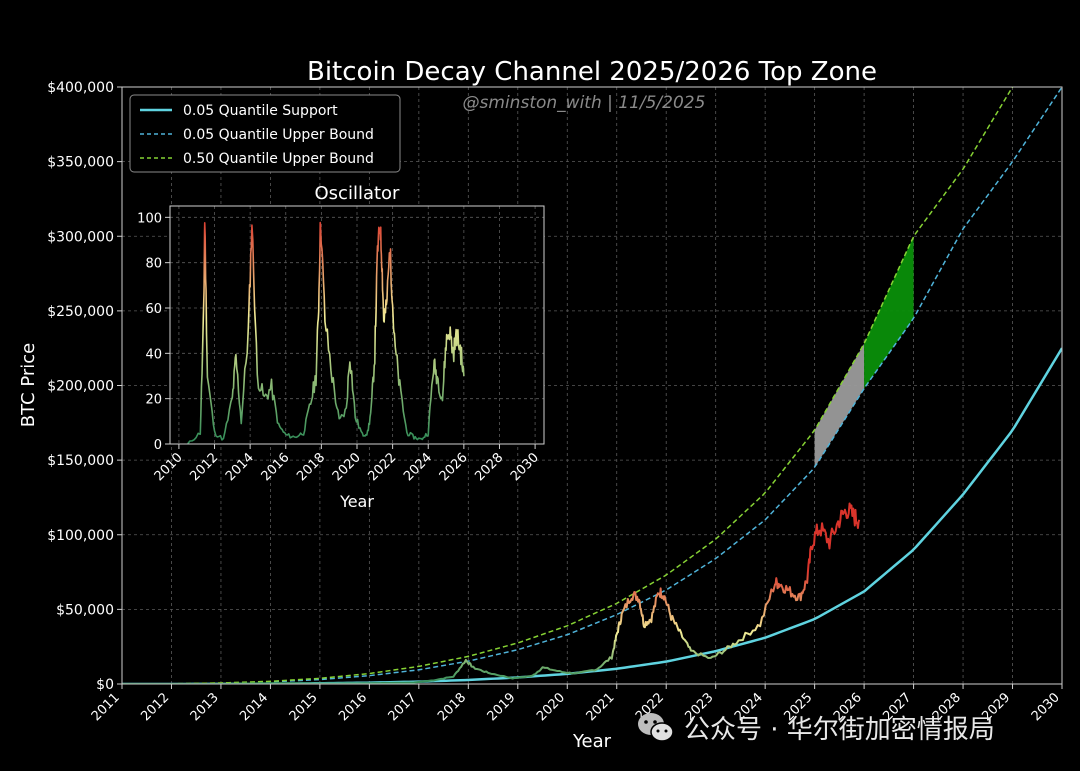  Describe the element at coordinates (276, 467) in the screenshot. I see `inset-x-tick-label: 2016` at that location.